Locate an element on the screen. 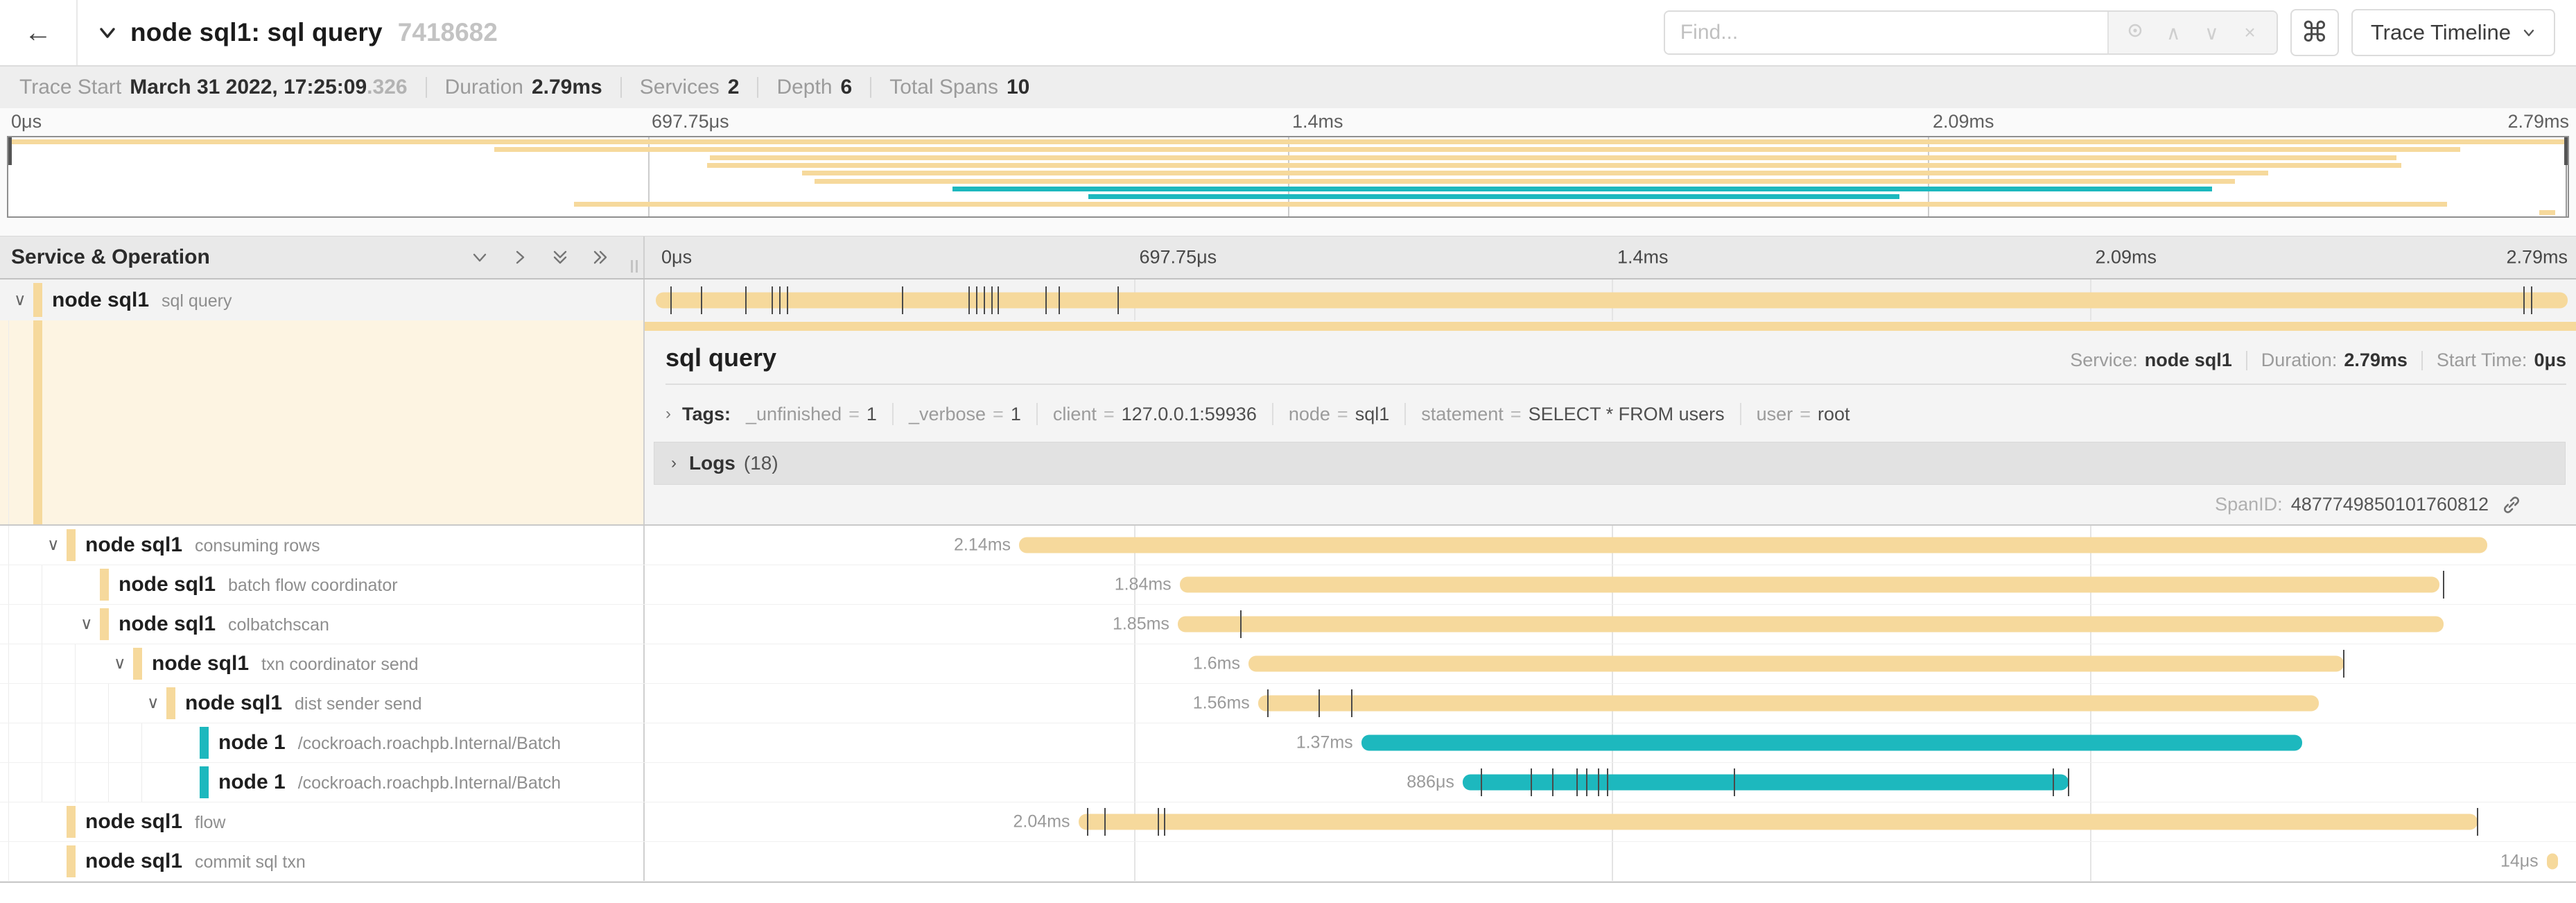 This screenshot has width=2576, height=903. span-track-cell: 1.84ms is located at coordinates (1610, 584).